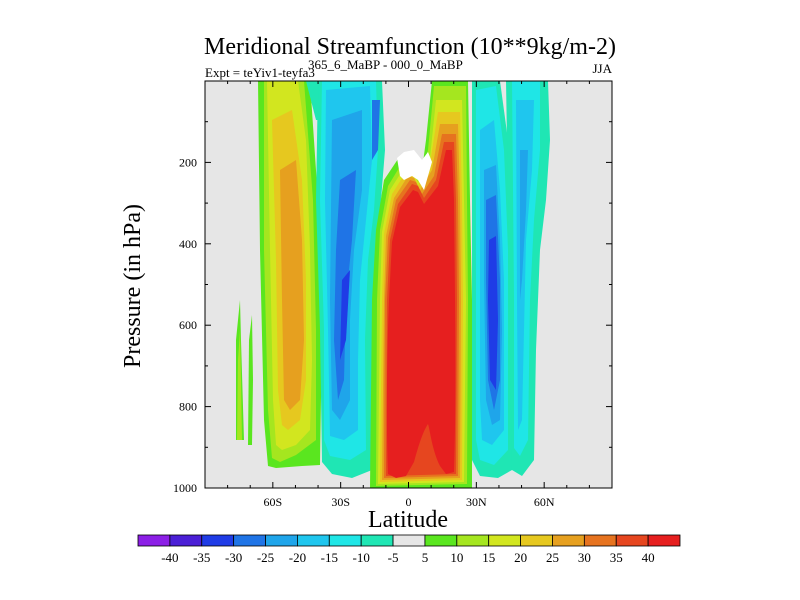  Describe the element at coordinates (185, 488) in the screenshot. I see `y-tick-label: 1000` at that location.